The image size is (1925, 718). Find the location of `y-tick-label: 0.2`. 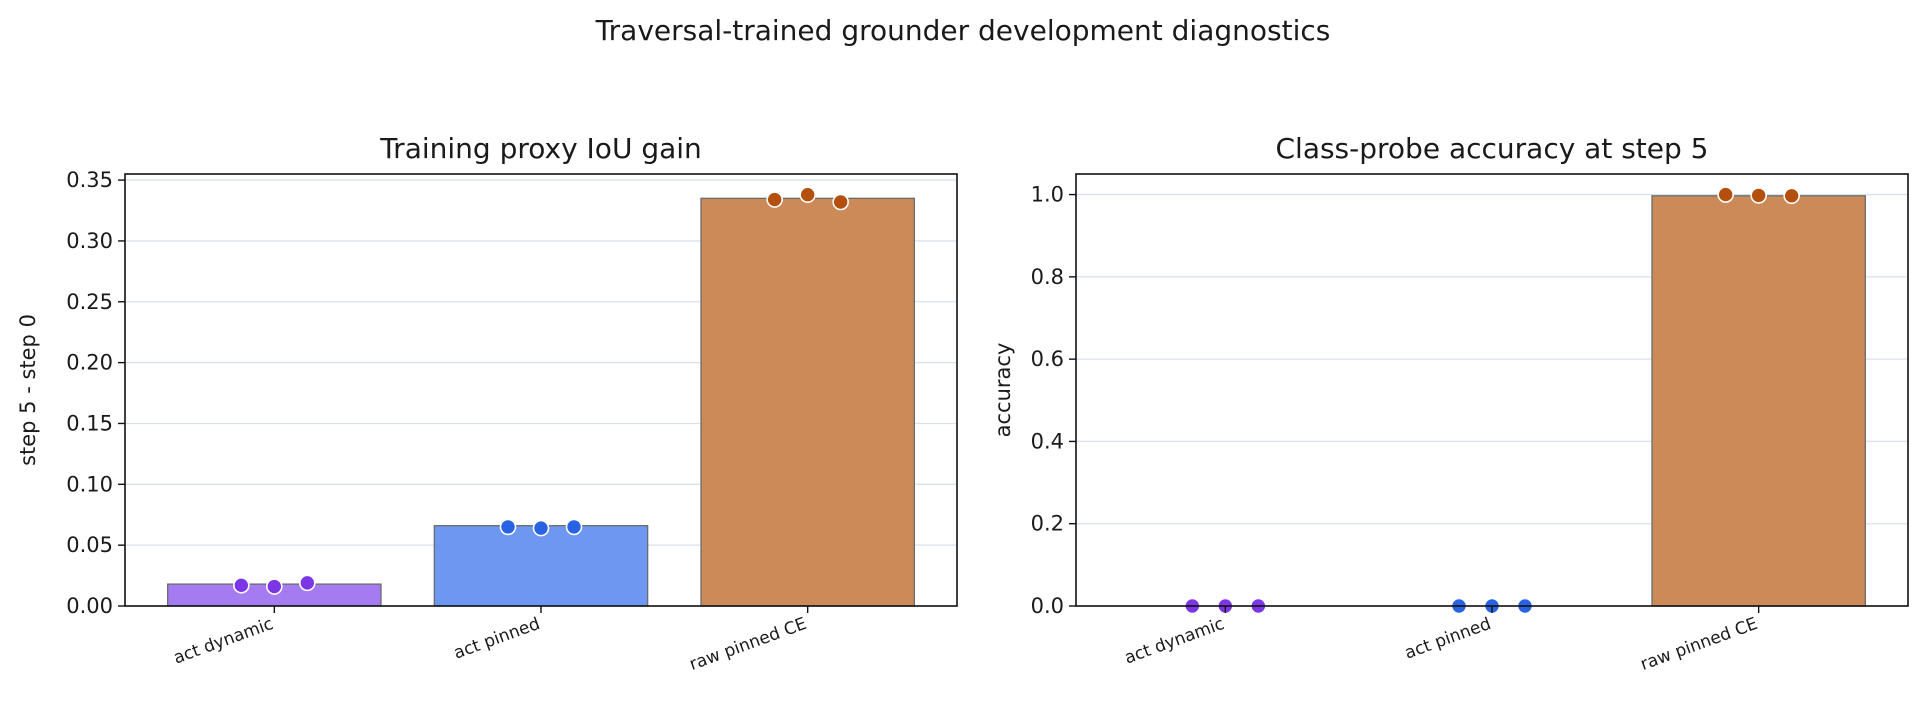

y-tick-label: 0.2 is located at coordinates (1047, 524).